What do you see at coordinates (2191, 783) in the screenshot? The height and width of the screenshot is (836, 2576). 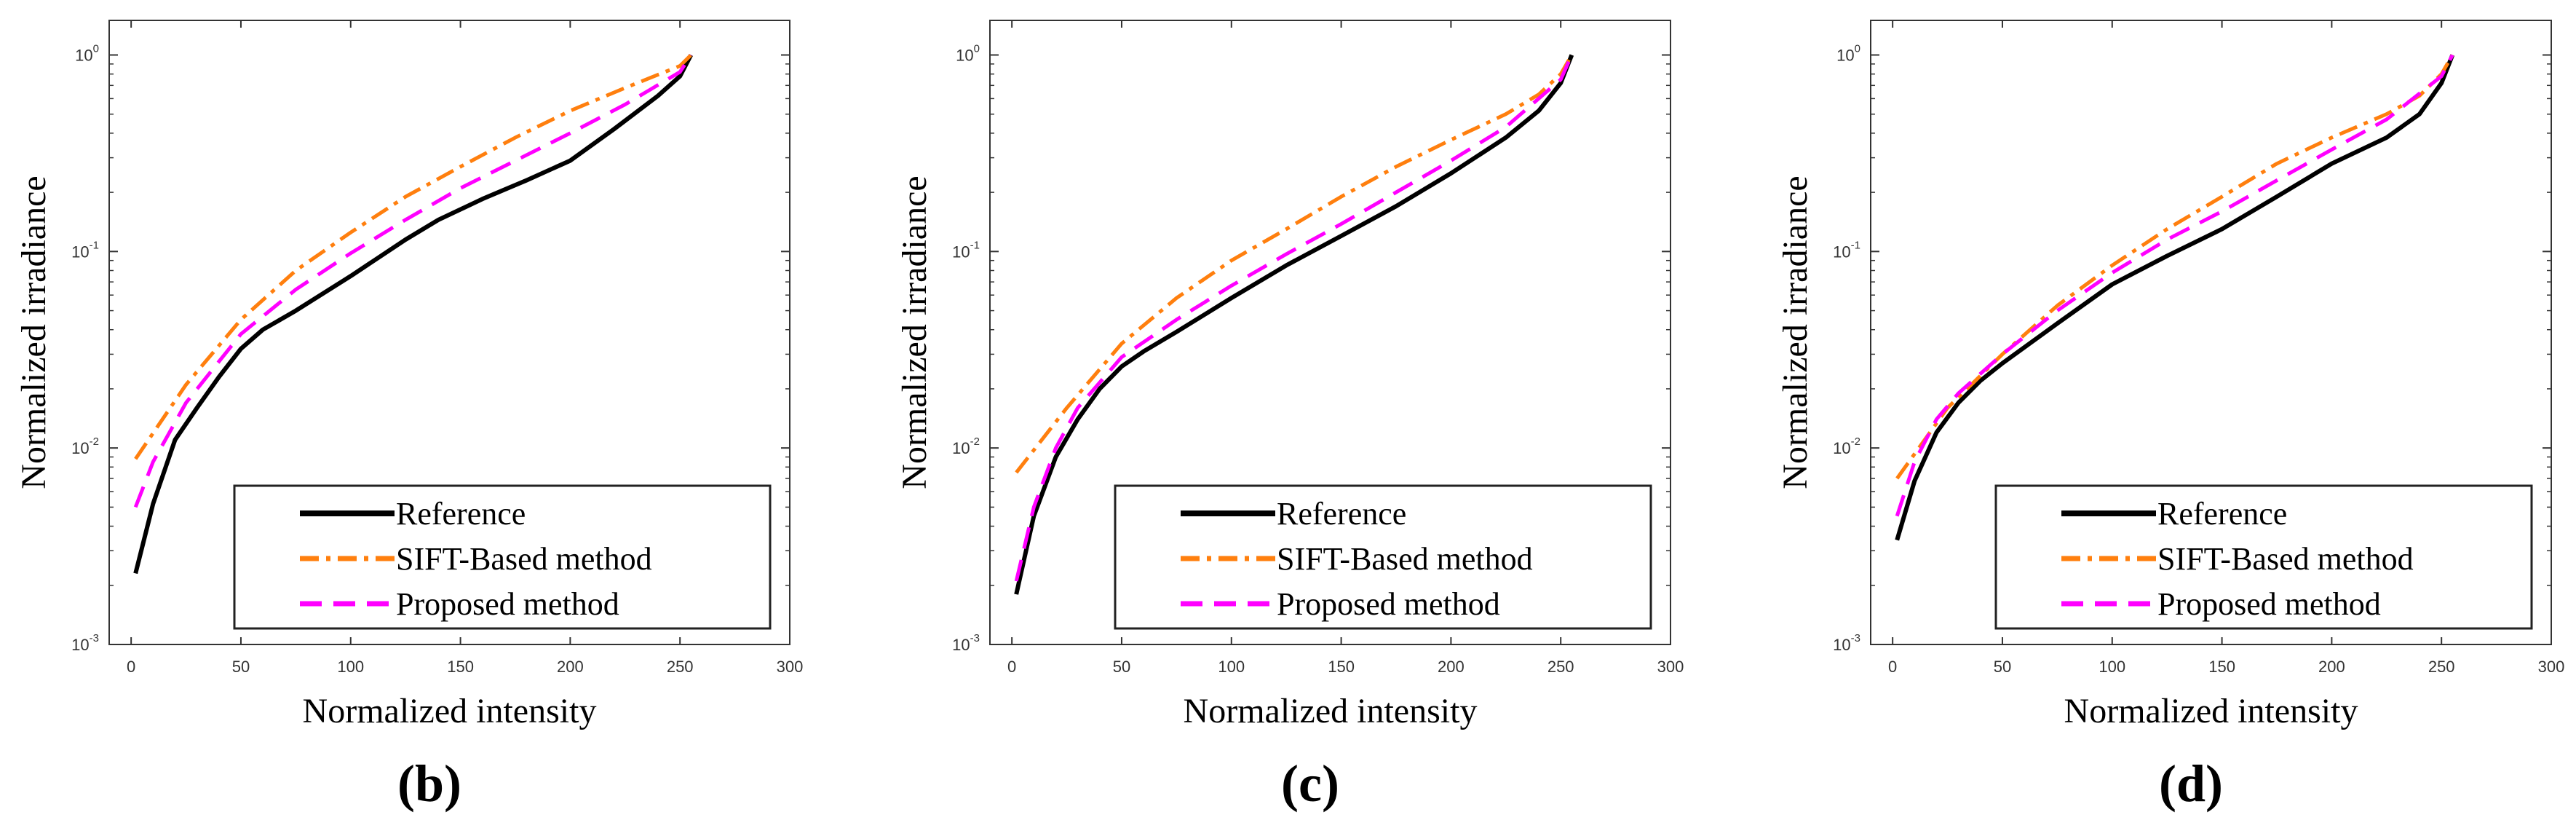 I see `panel-label: (d)` at bounding box center [2191, 783].